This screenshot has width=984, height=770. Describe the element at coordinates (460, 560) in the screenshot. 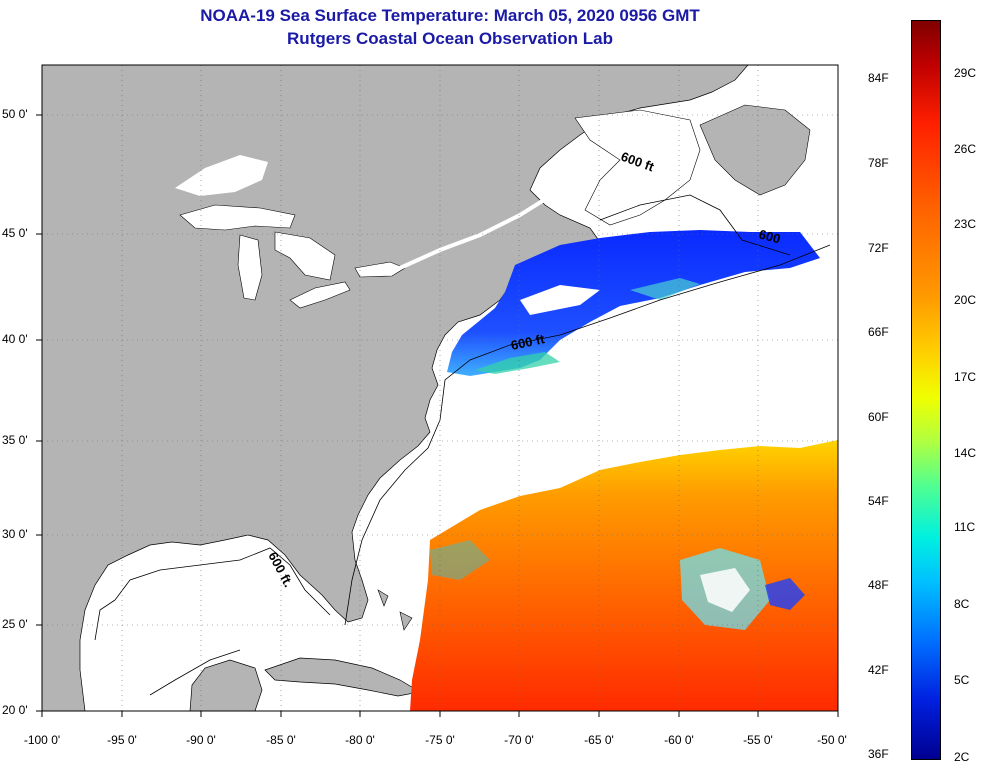

I see `sst-coastal-teal` at that location.